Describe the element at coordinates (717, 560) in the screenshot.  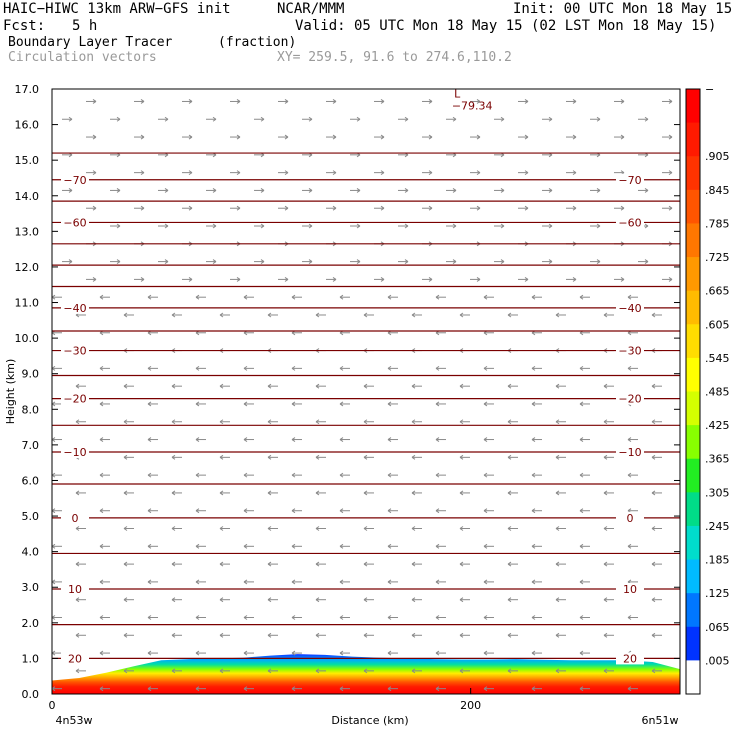
I see `colorbar-label: .185` at that location.